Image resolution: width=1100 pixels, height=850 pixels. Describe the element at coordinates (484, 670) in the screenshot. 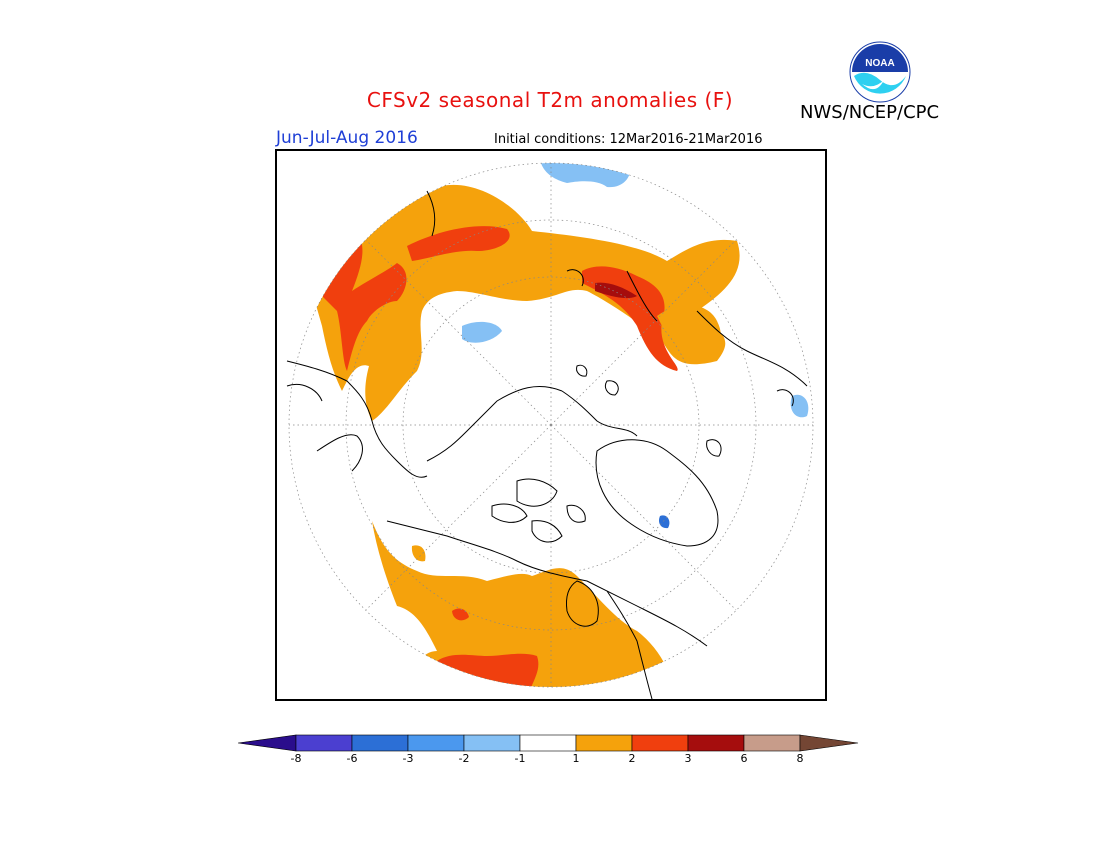

I see `anomaly-area-us-red` at that location.